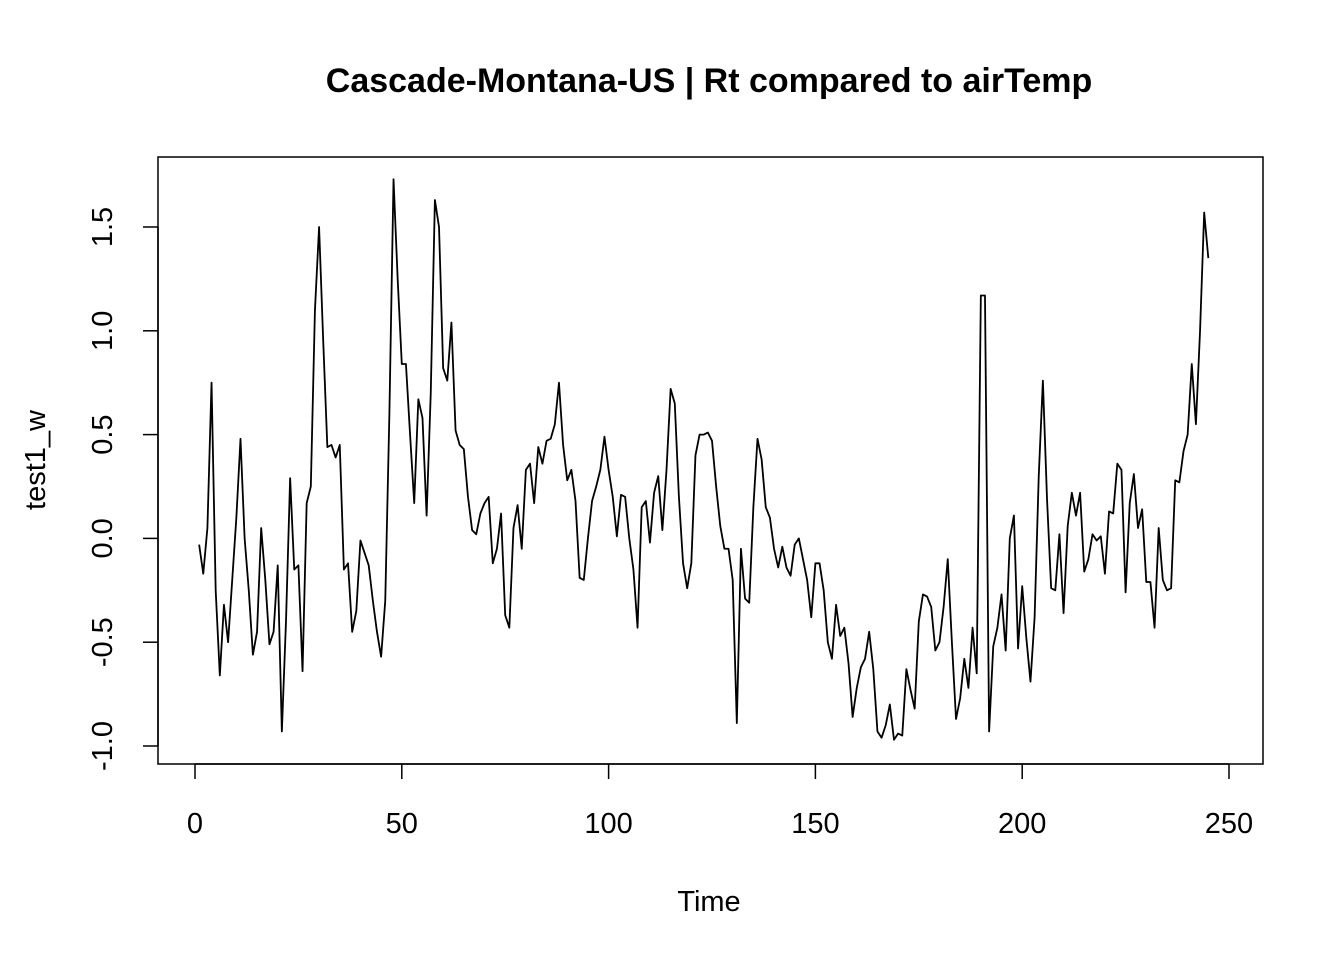 This screenshot has width=1344, height=960. I want to click on x-tick-label: 100, so click(608, 824).